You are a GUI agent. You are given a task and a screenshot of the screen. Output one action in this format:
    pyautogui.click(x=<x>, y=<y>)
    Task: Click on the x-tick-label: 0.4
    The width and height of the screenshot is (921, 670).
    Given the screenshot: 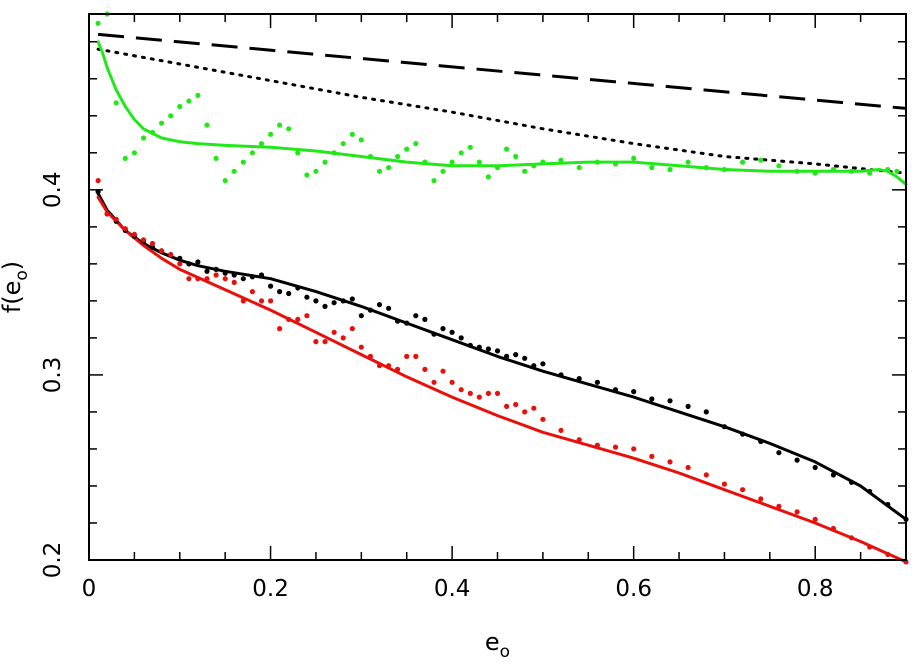 What is the action you would take?
    pyautogui.click(x=452, y=589)
    